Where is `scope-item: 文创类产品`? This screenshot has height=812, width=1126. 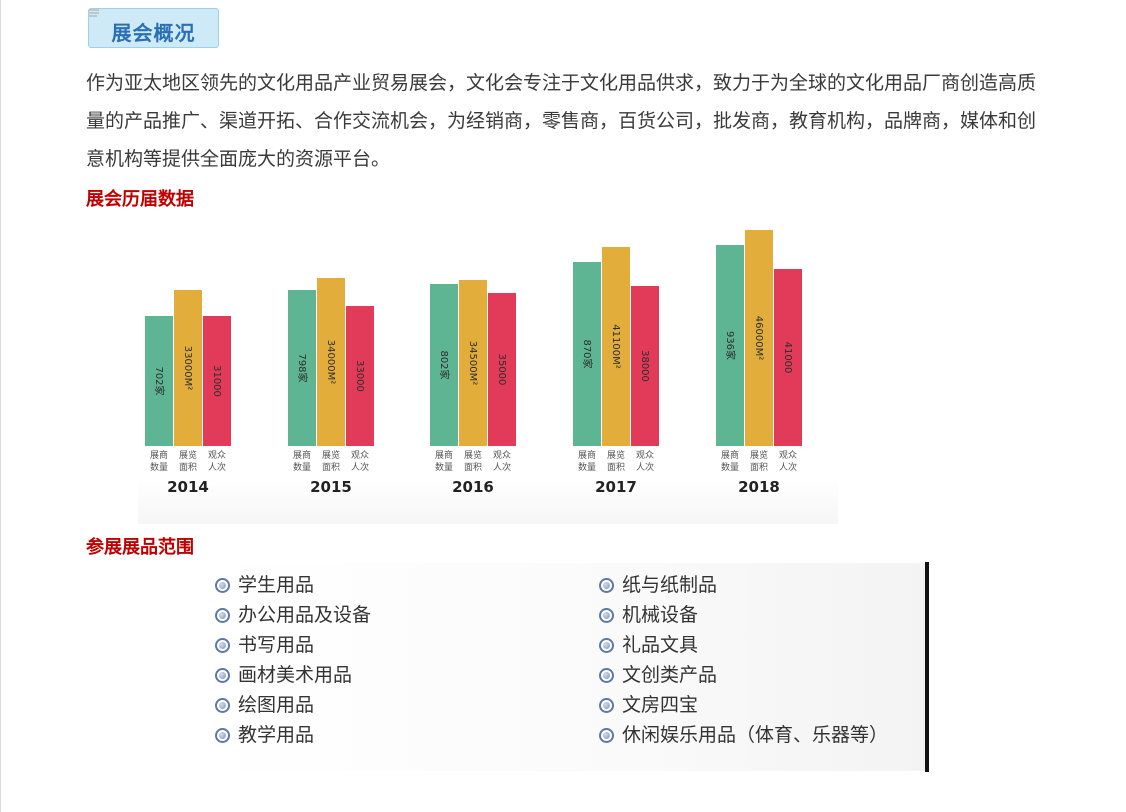
scope-item: 文创类产品 is located at coordinates (743, 675).